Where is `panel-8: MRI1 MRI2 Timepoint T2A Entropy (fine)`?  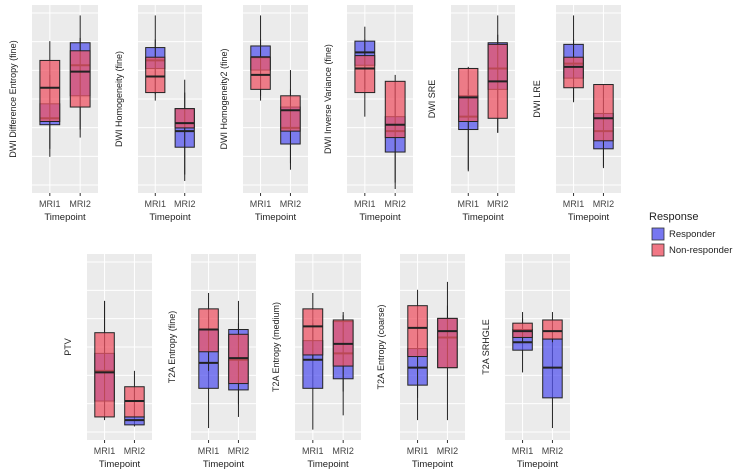
panel-8: MRI1 MRI2 Timepoint T2A Entropy (fine) is located at coordinates (211, 362).